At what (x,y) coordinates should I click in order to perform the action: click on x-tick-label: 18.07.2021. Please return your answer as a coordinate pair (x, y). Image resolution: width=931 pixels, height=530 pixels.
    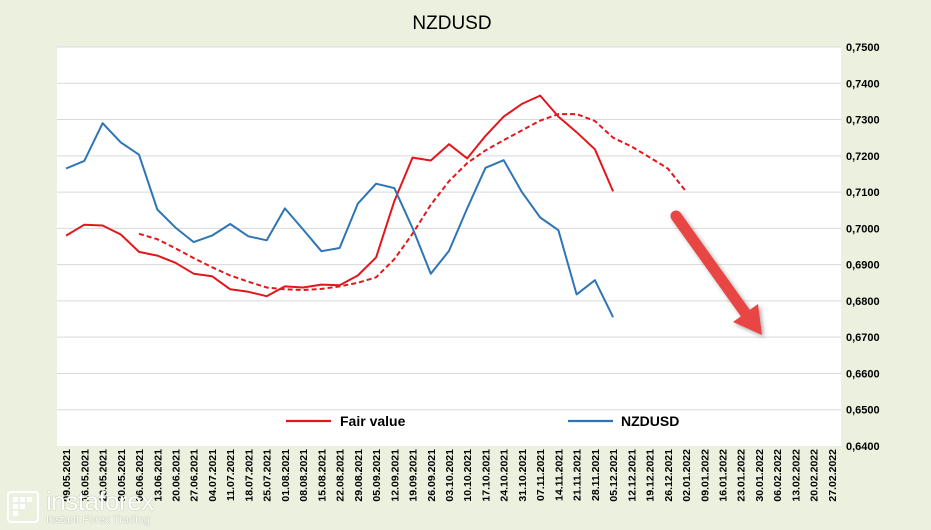
    Looking at the image, I should click on (249, 475).